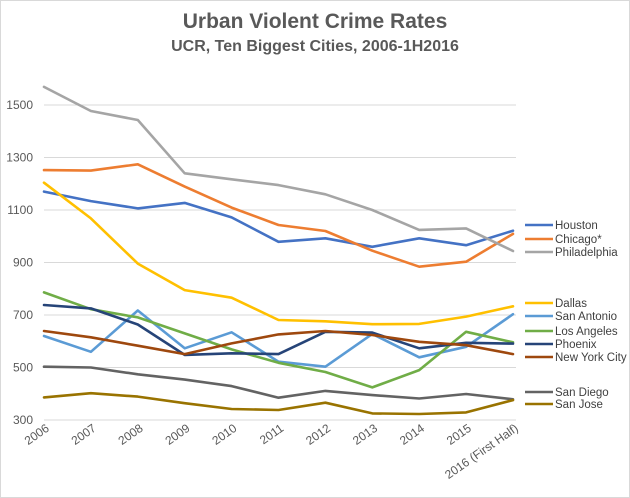  I want to click on legend-item: San Antonio, so click(571, 317).